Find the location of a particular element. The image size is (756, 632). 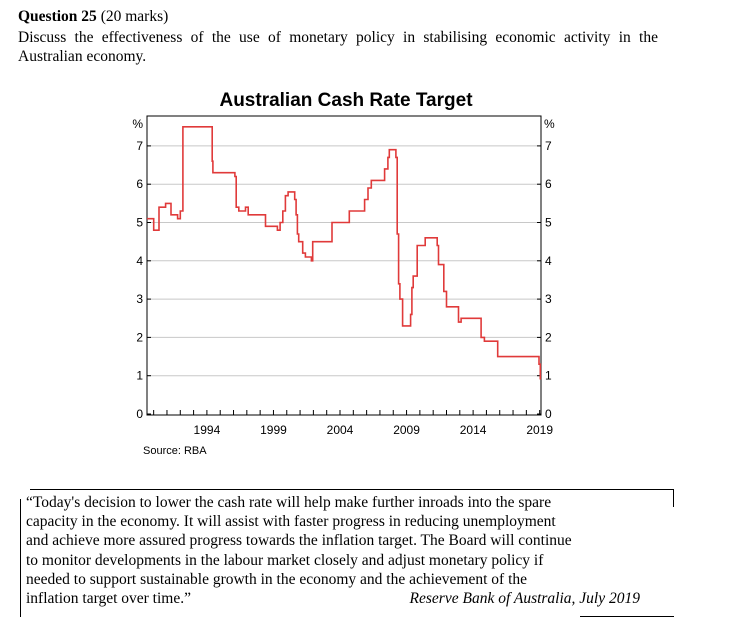

y-tick-label-right: 3 is located at coordinates (548, 299).